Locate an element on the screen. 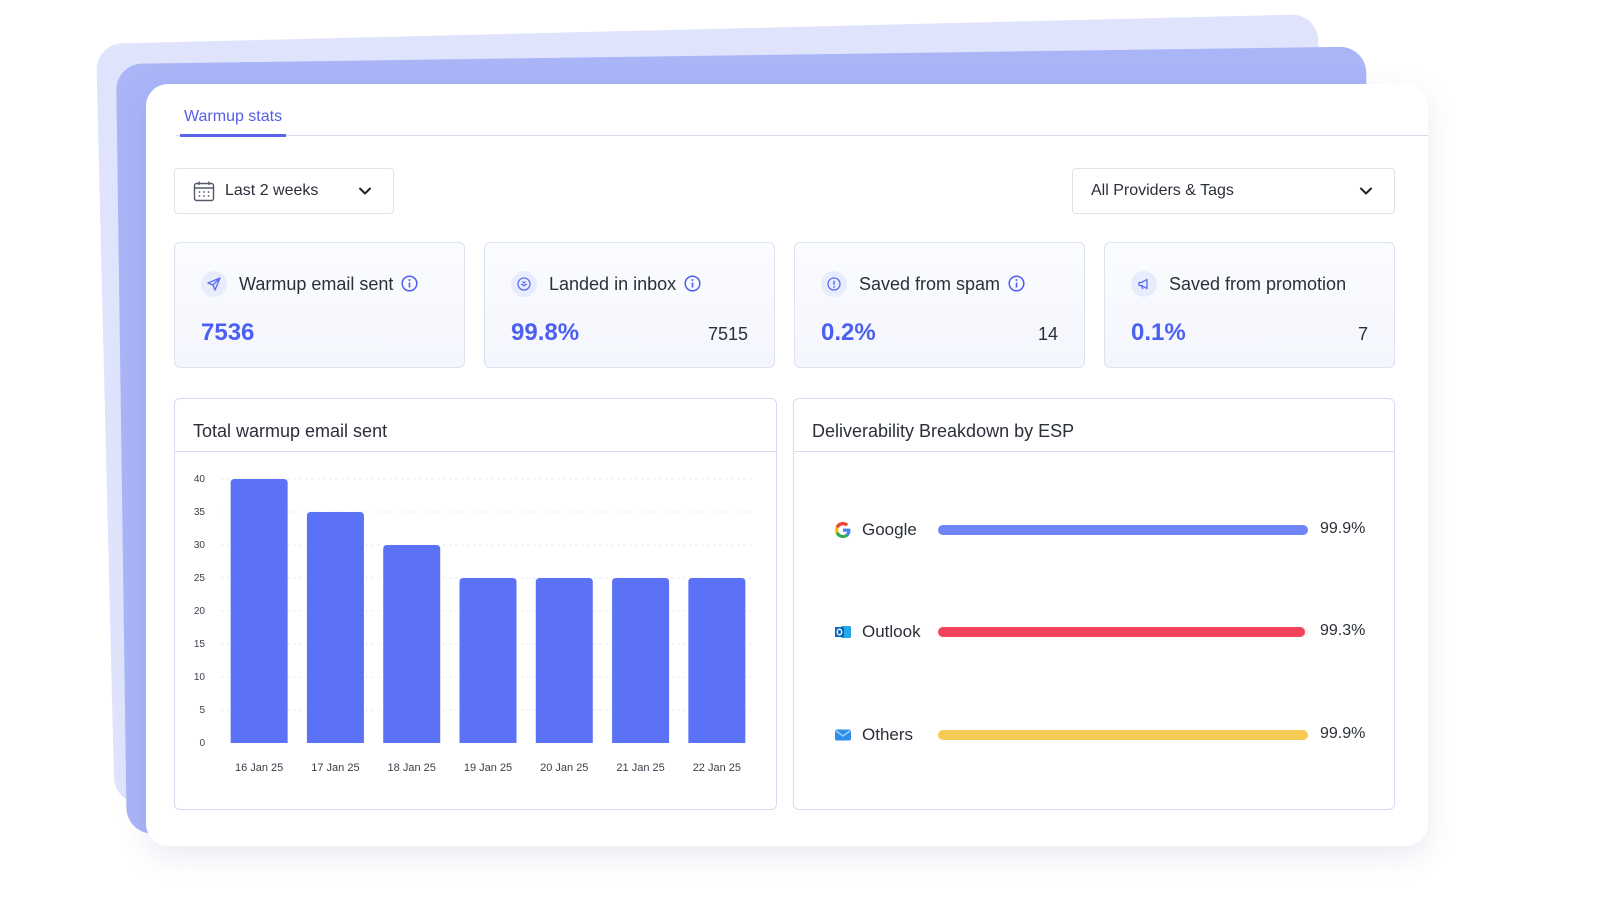 Image resolution: width=1600 pixels, height=900 pixels. y-tick-label: 25 is located at coordinates (200, 578).